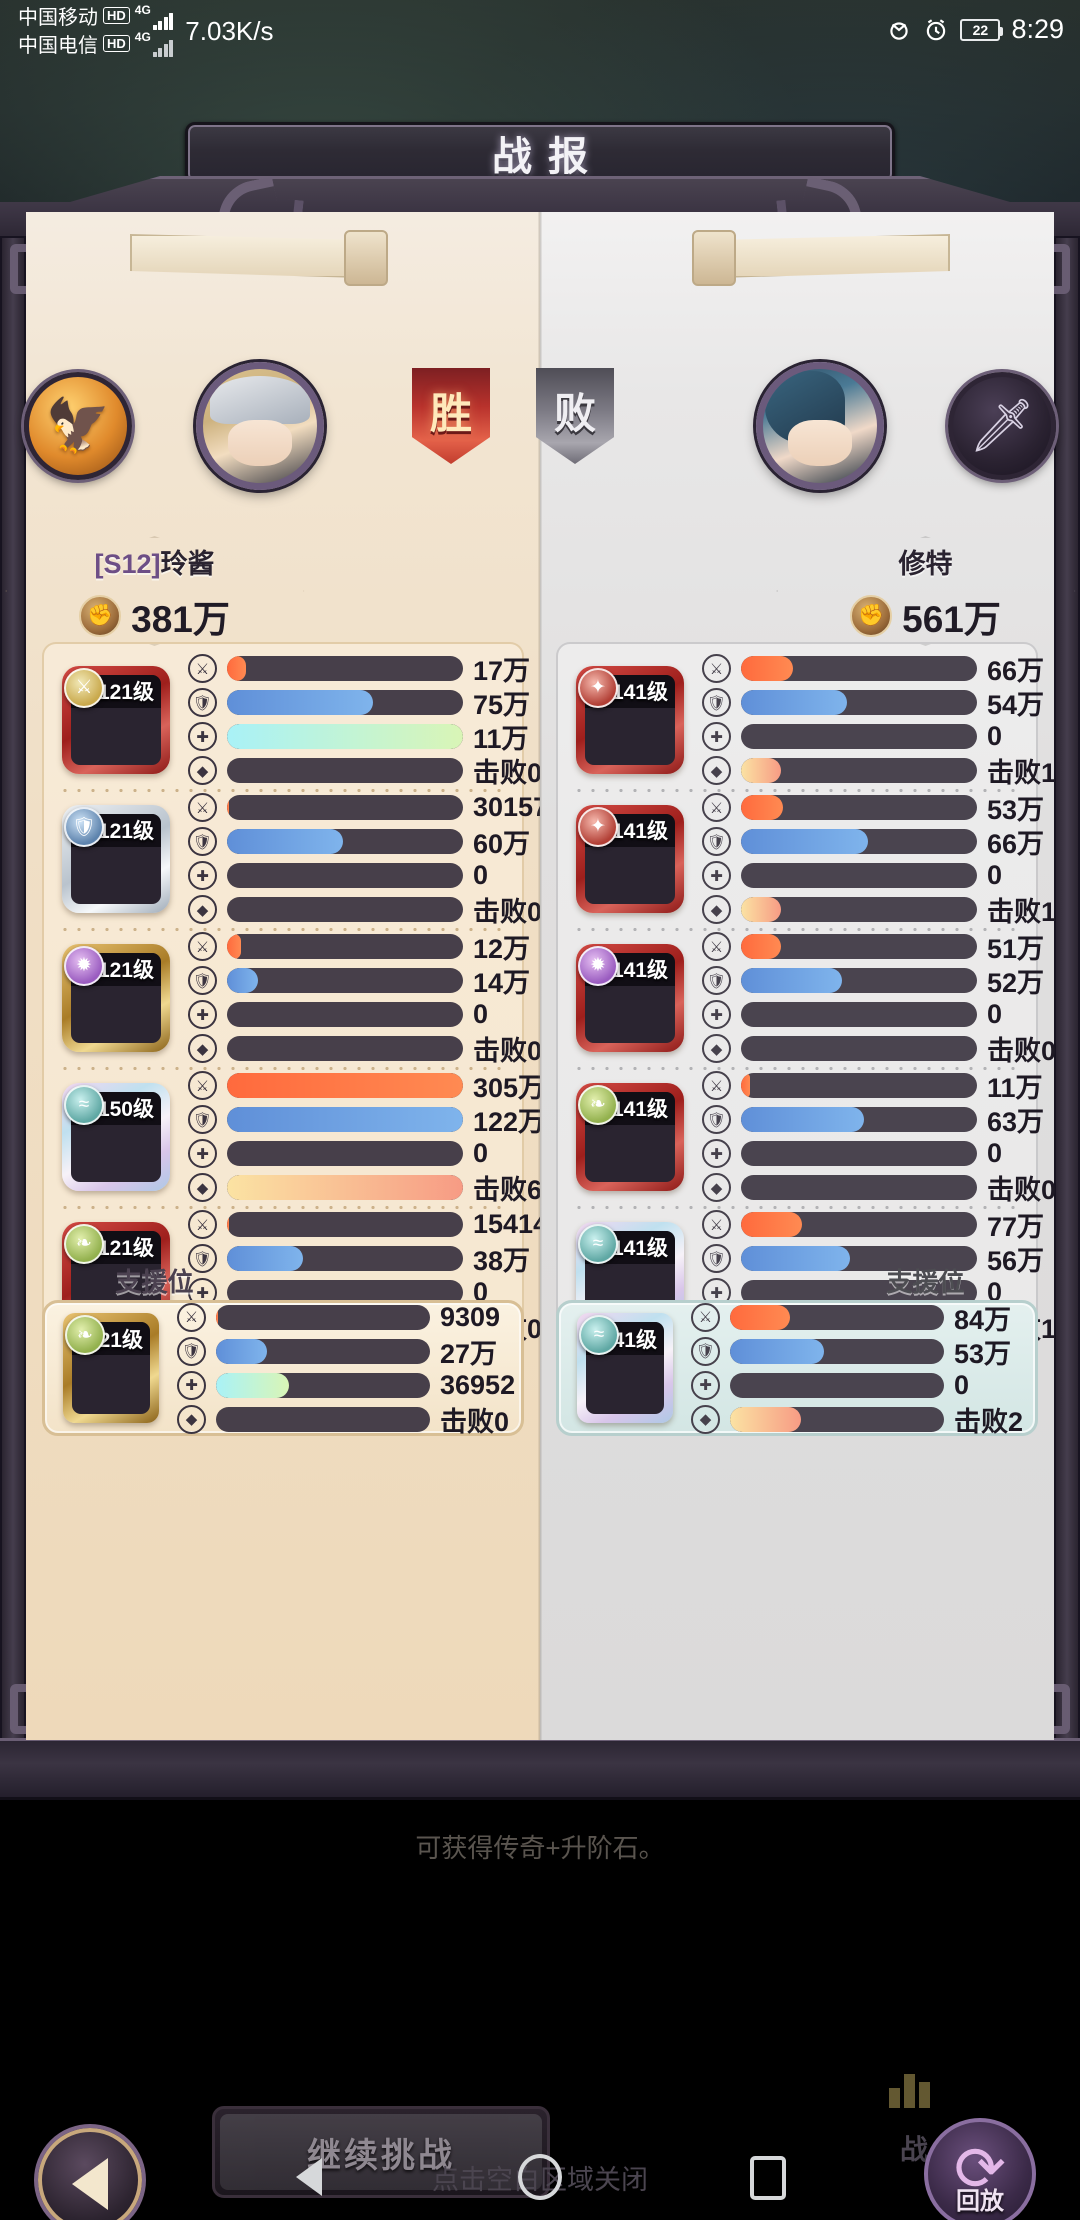  I want to click on stat-value: 11万, so click(501, 739).